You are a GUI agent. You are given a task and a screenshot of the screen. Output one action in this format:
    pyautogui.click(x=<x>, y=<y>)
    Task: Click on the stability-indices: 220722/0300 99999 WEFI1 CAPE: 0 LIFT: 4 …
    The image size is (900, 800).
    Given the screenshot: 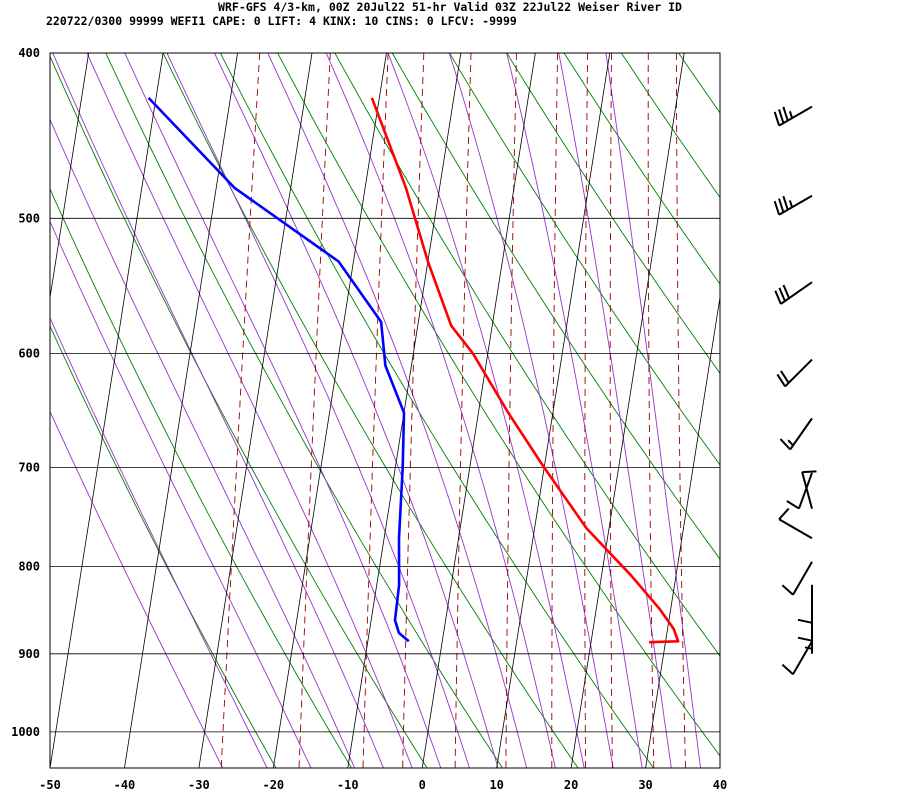 What is the action you would take?
    pyautogui.click(x=281, y=21)
    